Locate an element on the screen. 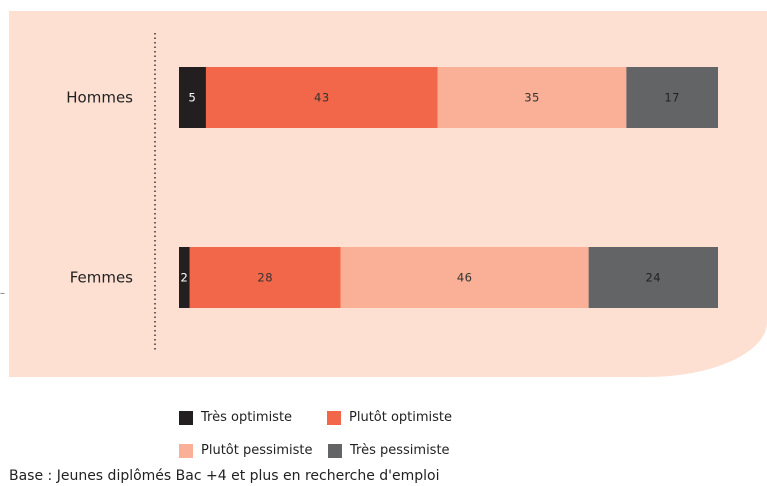 The width and height of the screenshot is (767, 486). value-label-hommes-series-4: 17 is located at coordinates (672, 98).